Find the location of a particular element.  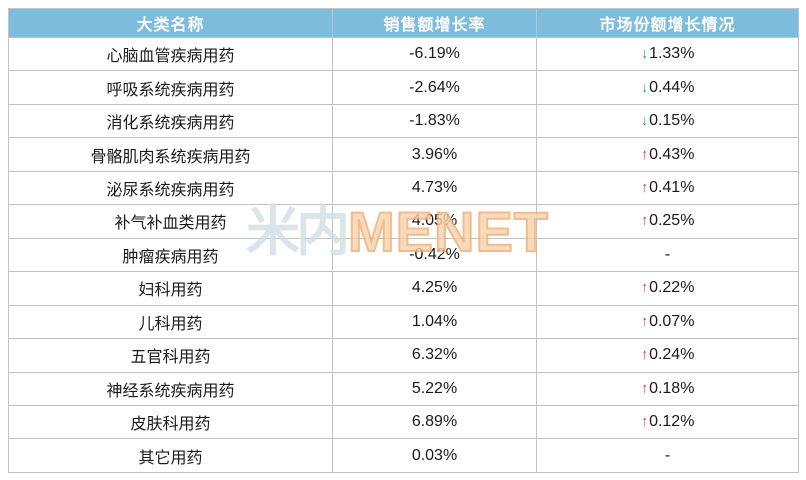

share-growth-cell: ↓ 0.44% is located at coordinates (667, 87).